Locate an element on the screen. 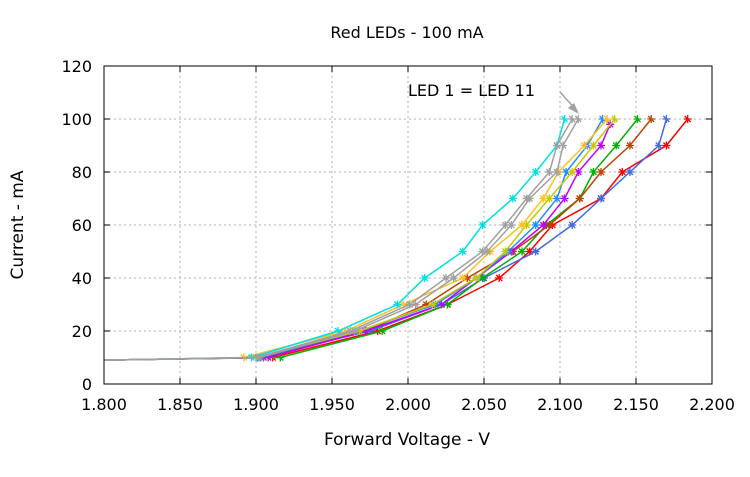 The height and width of the screenshot is (477, 750). x-tick-label: 1.950 is located at coordinates (332, 404).